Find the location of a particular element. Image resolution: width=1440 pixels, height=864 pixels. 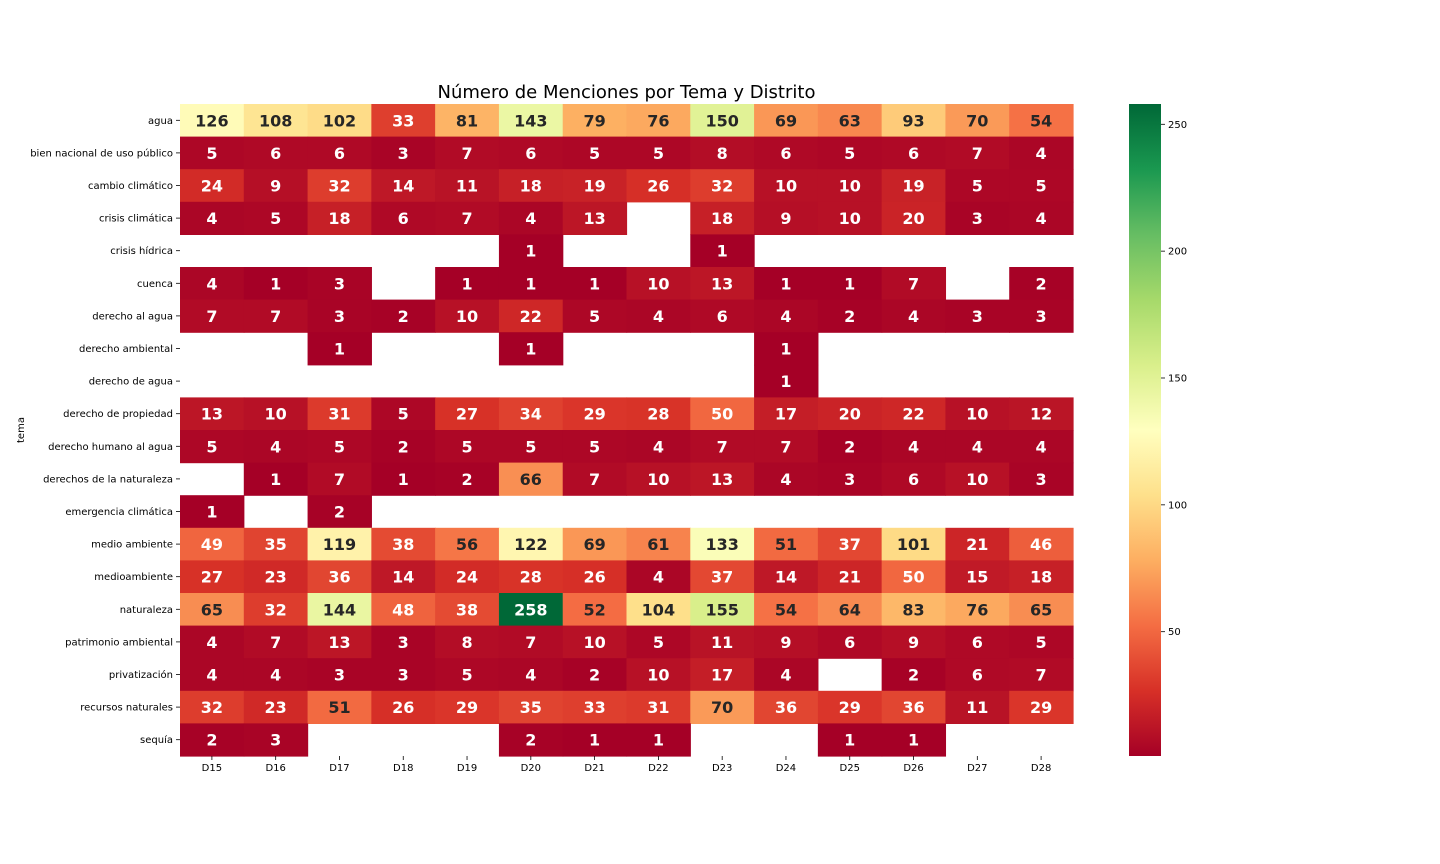

cell-value-label: 18 is located at coordinates (722, 218).